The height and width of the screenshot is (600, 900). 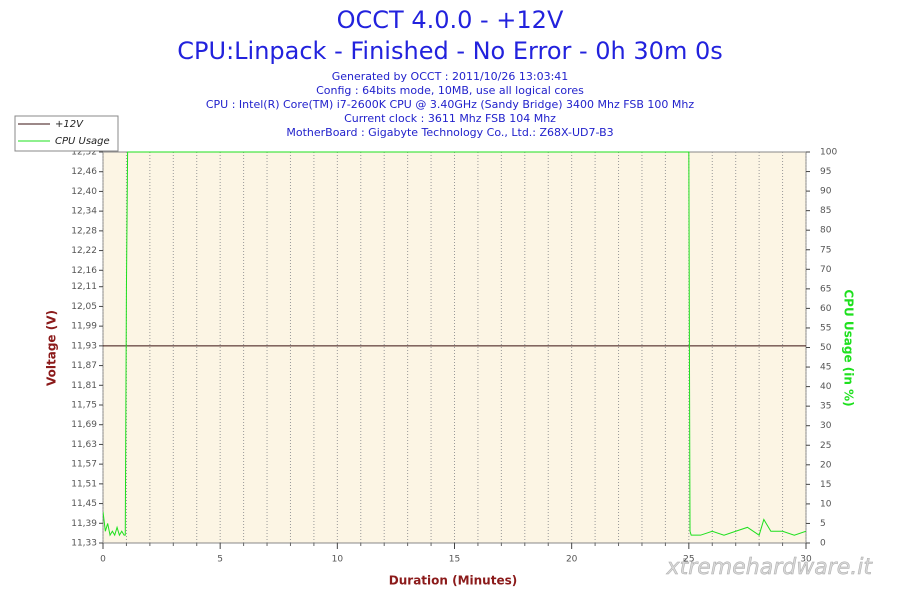 What do you see at coordinates (84, 287) in the screenshot?
I see `y-tick-label: 12,11` at bounding box center [84, 287].